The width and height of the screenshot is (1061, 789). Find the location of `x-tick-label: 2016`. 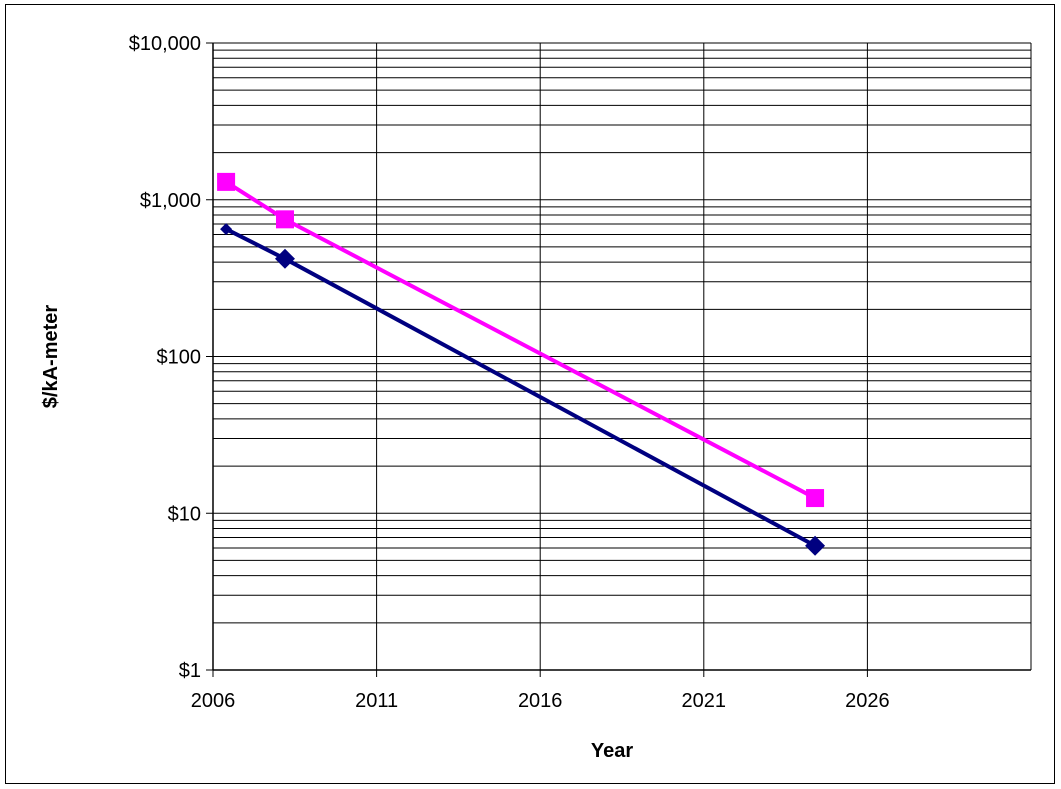

x-tick-label: 2016 is located at coordinates (540, 701).